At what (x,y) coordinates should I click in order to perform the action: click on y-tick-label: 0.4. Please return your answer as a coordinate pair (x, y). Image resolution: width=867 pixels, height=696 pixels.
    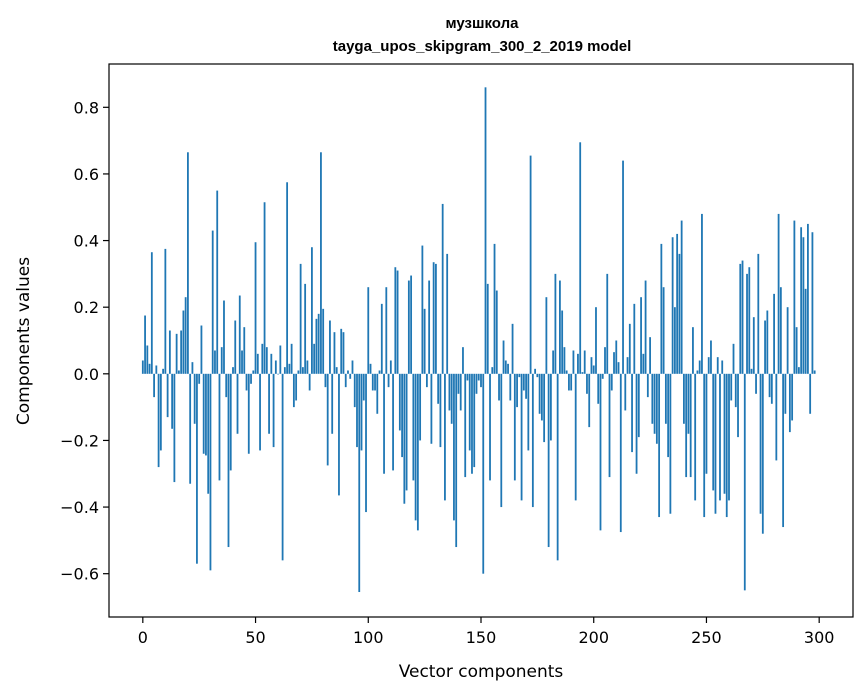
    Looking at the image, I should click on (86, 241).